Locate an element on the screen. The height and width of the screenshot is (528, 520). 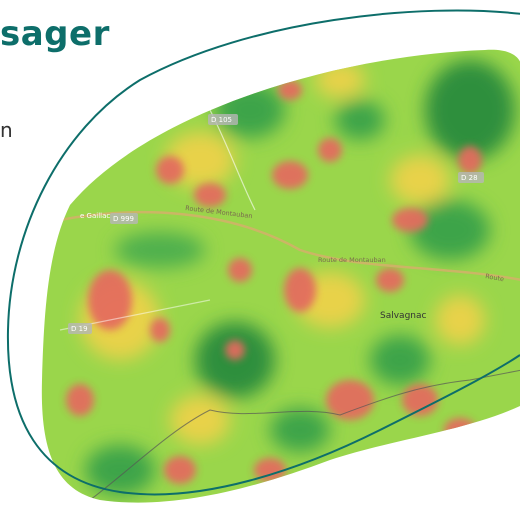
road-label-d105: D 105 is located at coordinates (221, 120).